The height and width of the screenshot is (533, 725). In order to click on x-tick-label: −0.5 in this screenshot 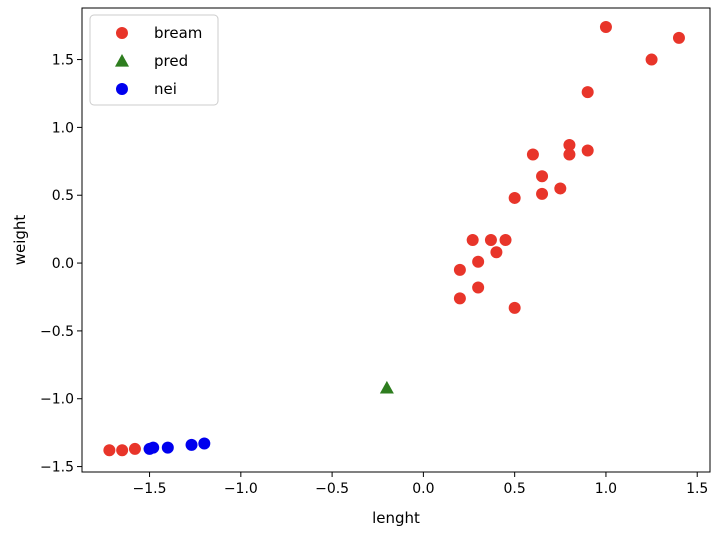, I will do `click(332, 489)`.